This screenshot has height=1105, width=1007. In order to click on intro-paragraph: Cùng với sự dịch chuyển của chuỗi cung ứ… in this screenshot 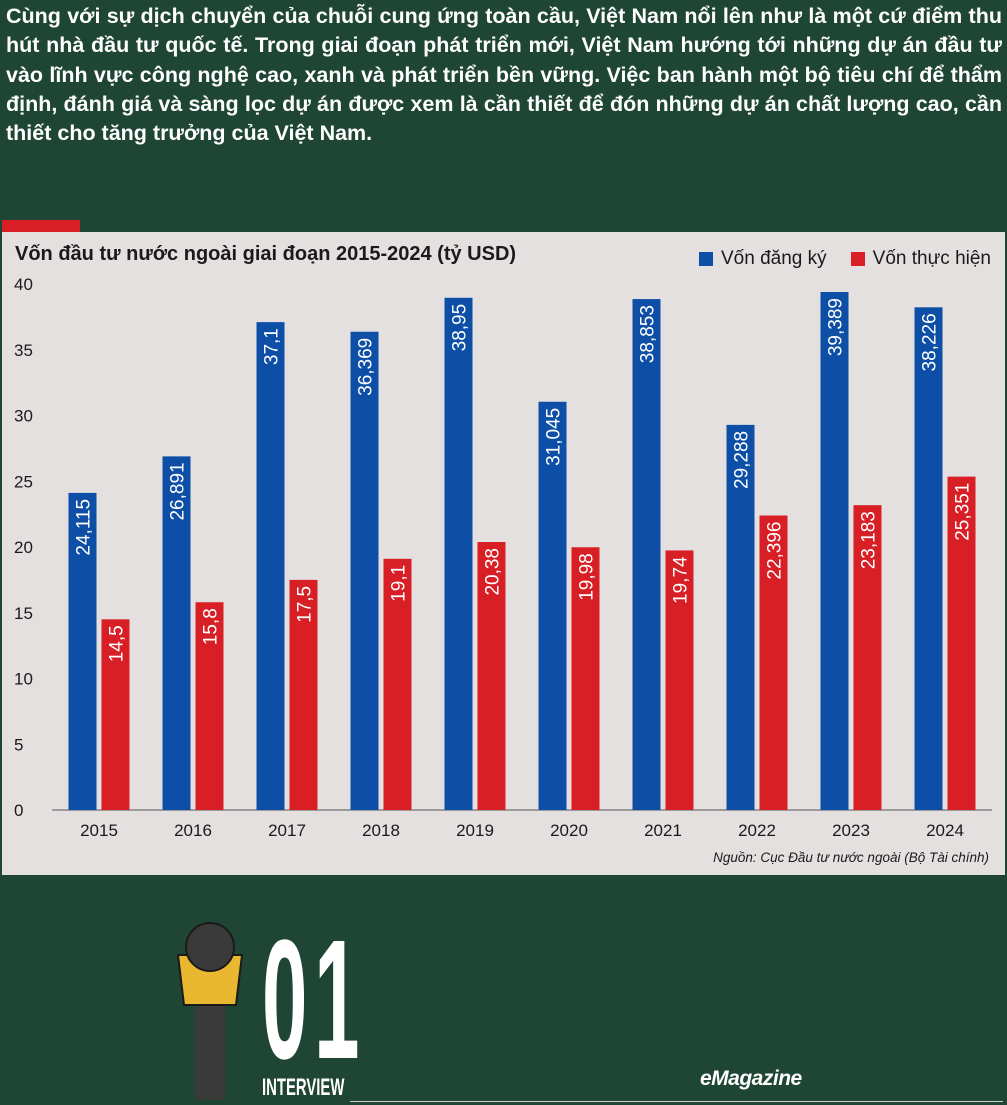, I will do `click(504, 75)`.